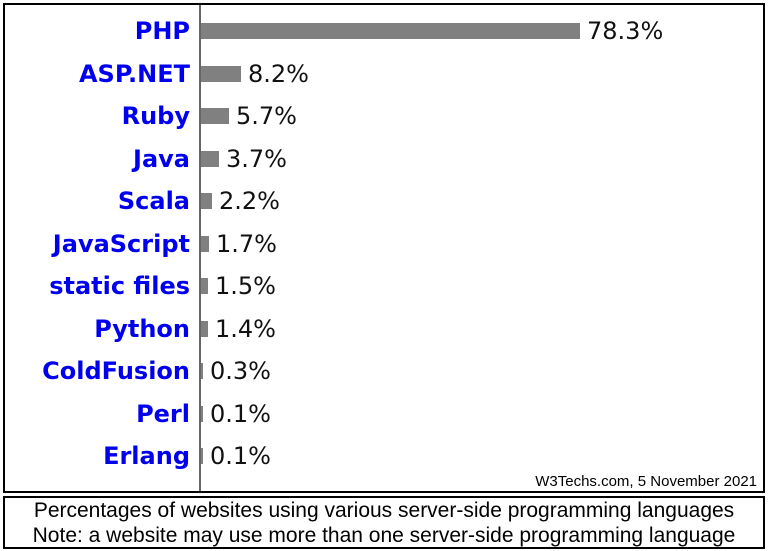 Image resolution: width=768 pixels, height=551 pixels. I want to click on category-label: ASP.NET, so click(134, 73).